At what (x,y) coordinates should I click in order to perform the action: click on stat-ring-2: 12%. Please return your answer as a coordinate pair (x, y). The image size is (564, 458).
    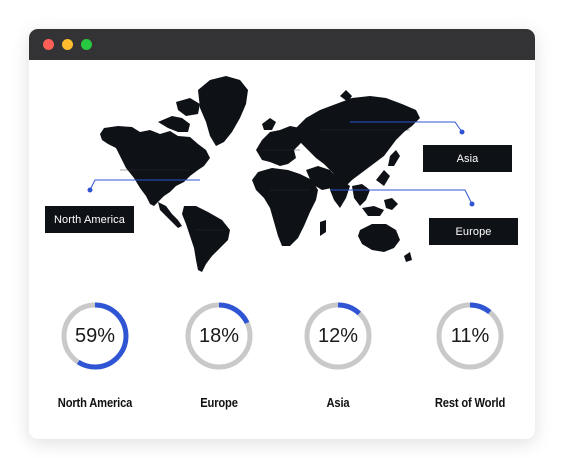
    Looking at the image, I should click on (338, 336).